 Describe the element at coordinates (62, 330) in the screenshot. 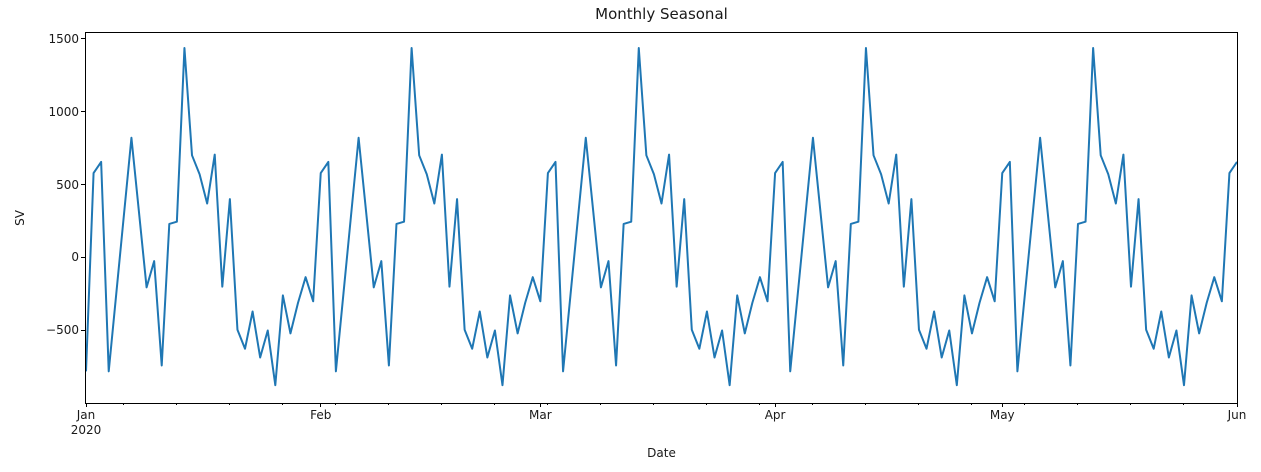

I see `y-tick-label: −500` at that location.